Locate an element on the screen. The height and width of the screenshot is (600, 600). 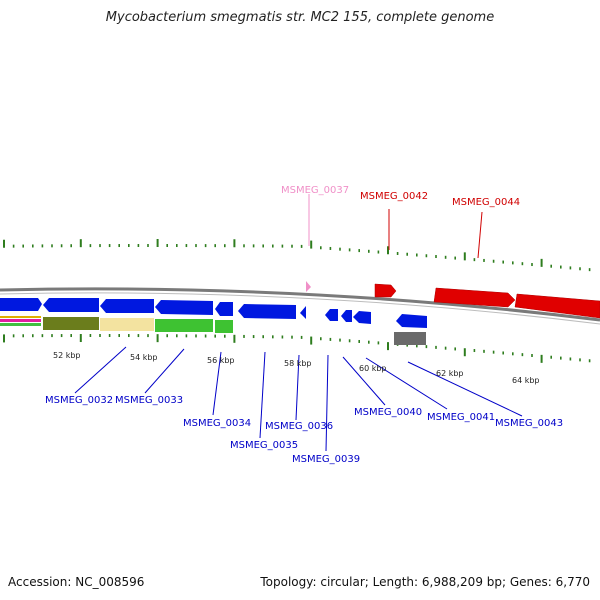
gene-msmeg-0033b-arrow is located at coordinates (127, 306).